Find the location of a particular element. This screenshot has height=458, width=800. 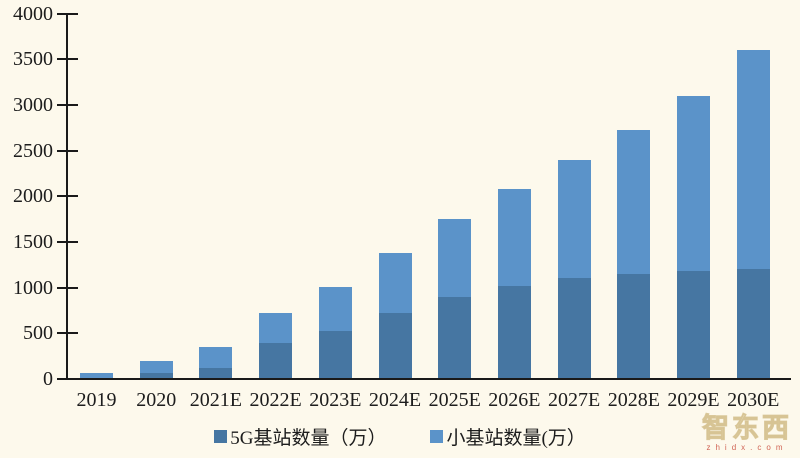

x-label-2022E: 2022E is located at coordinates (275, 400).